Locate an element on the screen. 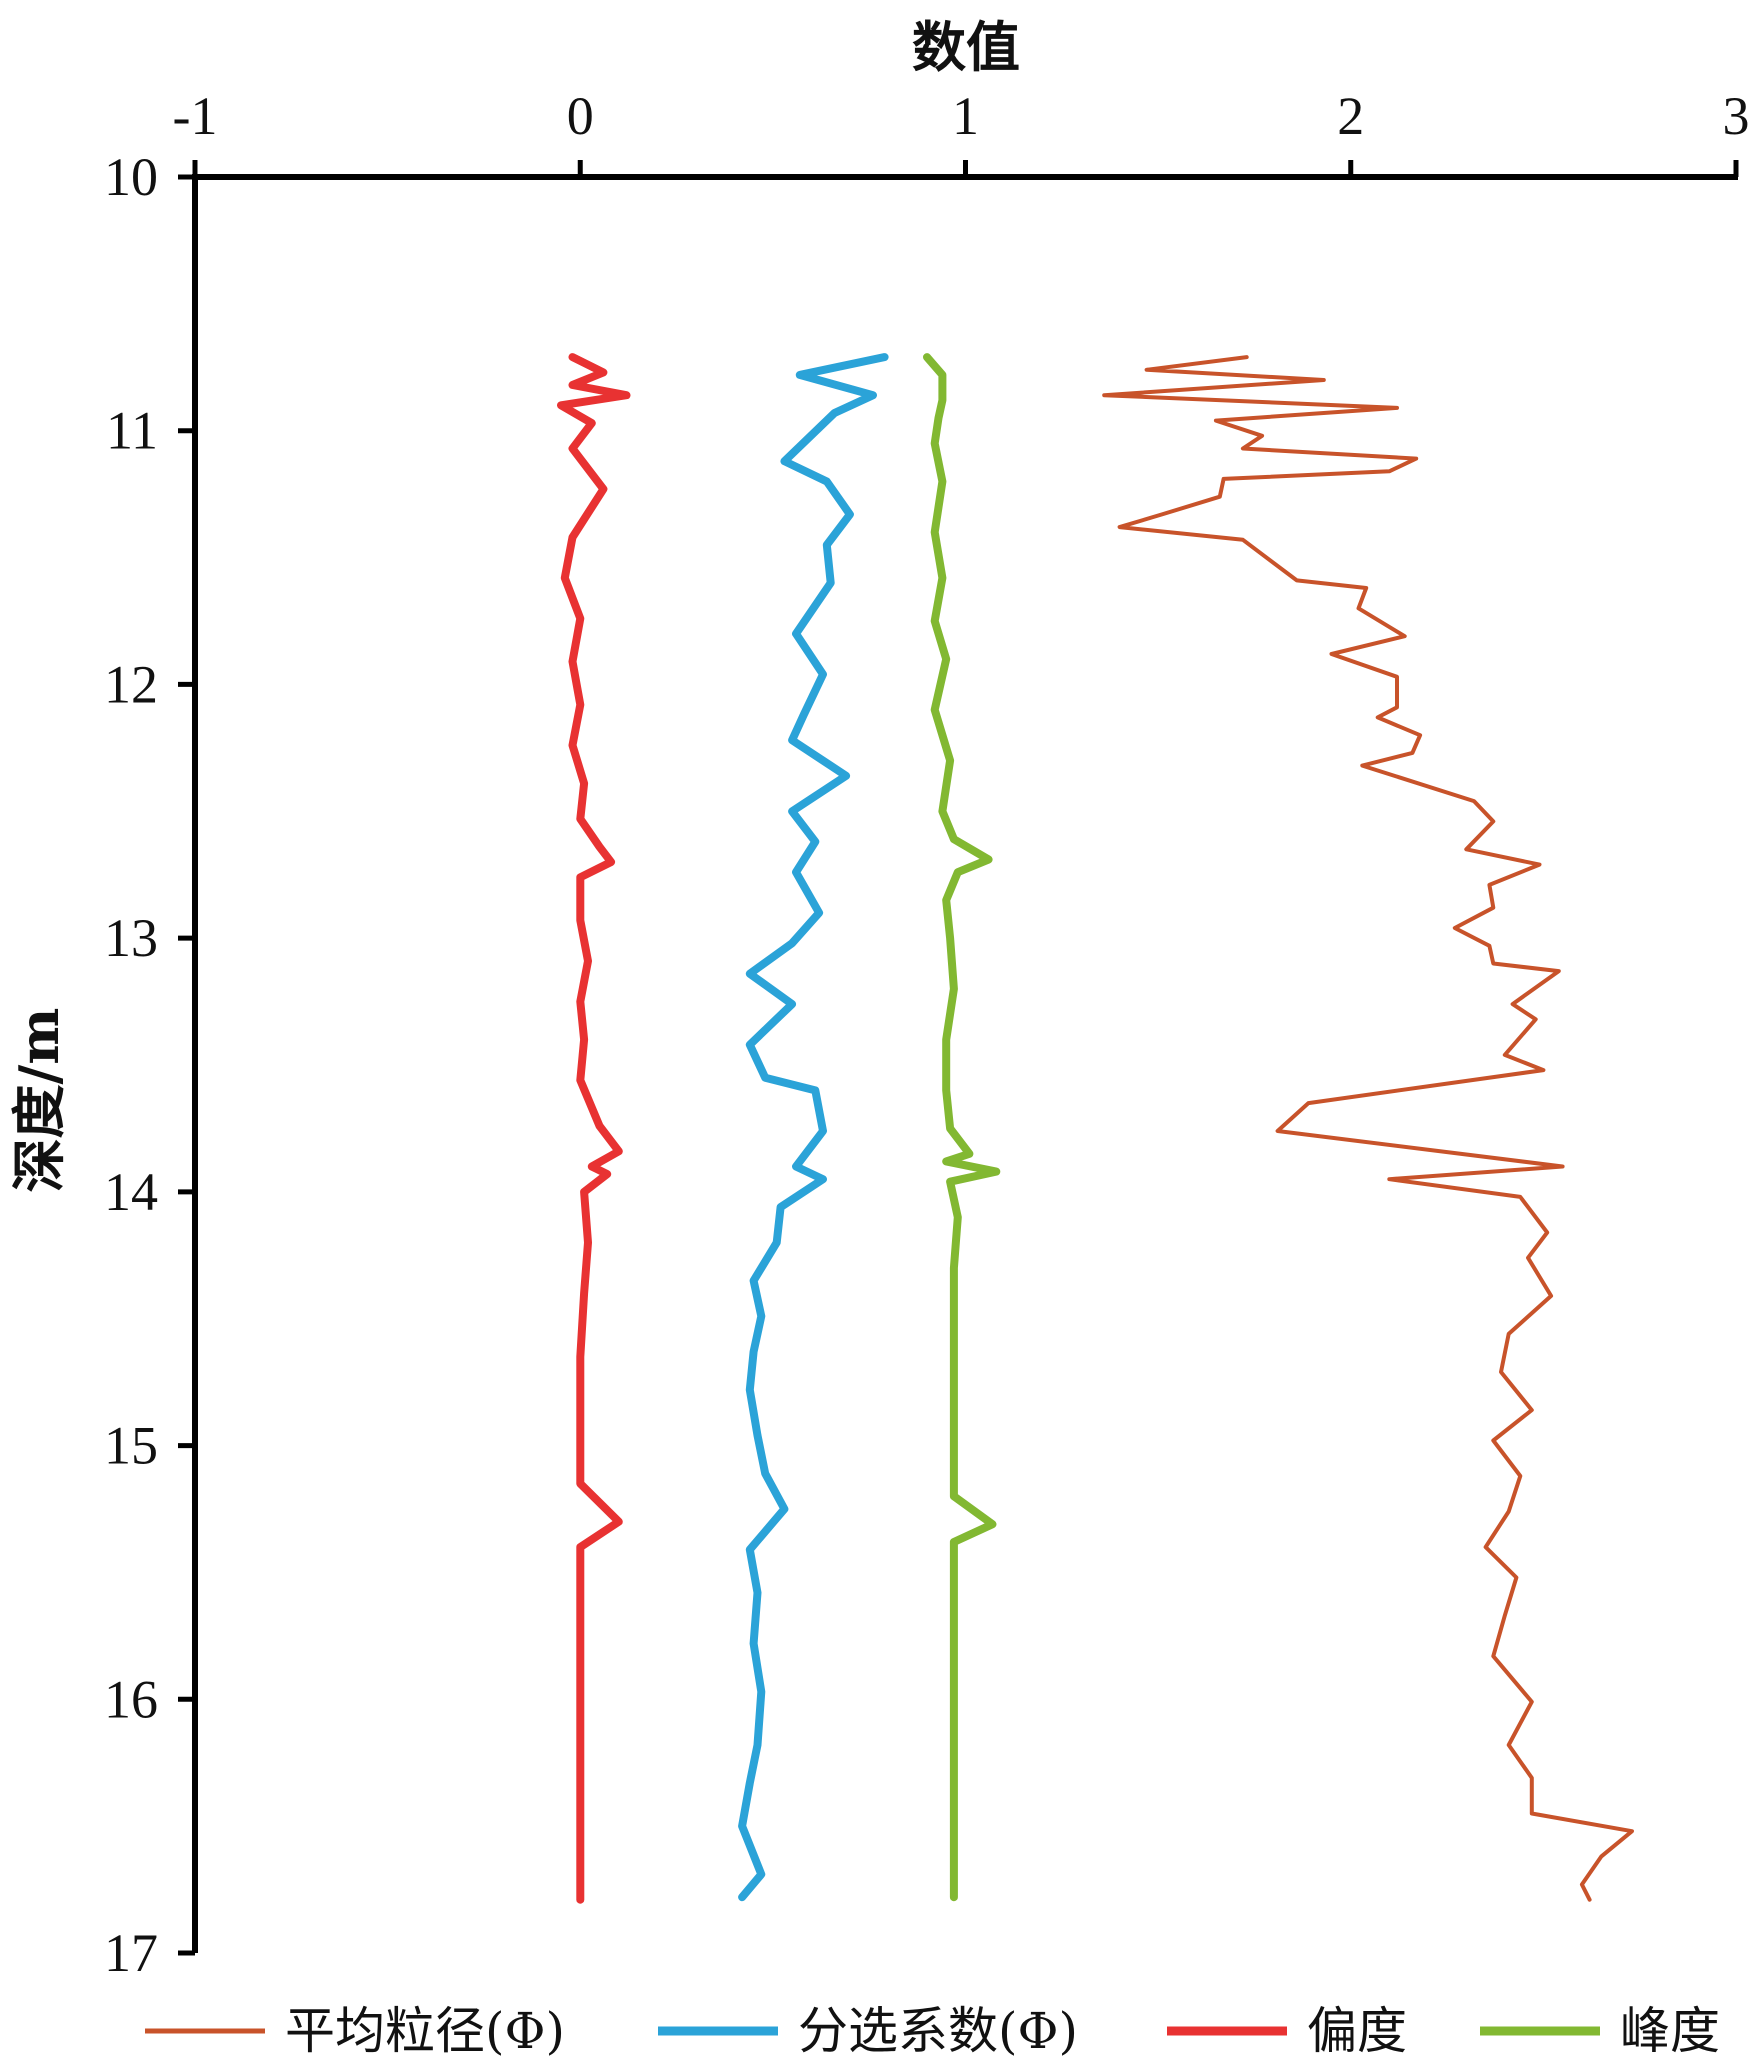 This screenshot has width=1758, height=2064. legend-label-3: 峰度 is located at coordinates (1670, 2031).